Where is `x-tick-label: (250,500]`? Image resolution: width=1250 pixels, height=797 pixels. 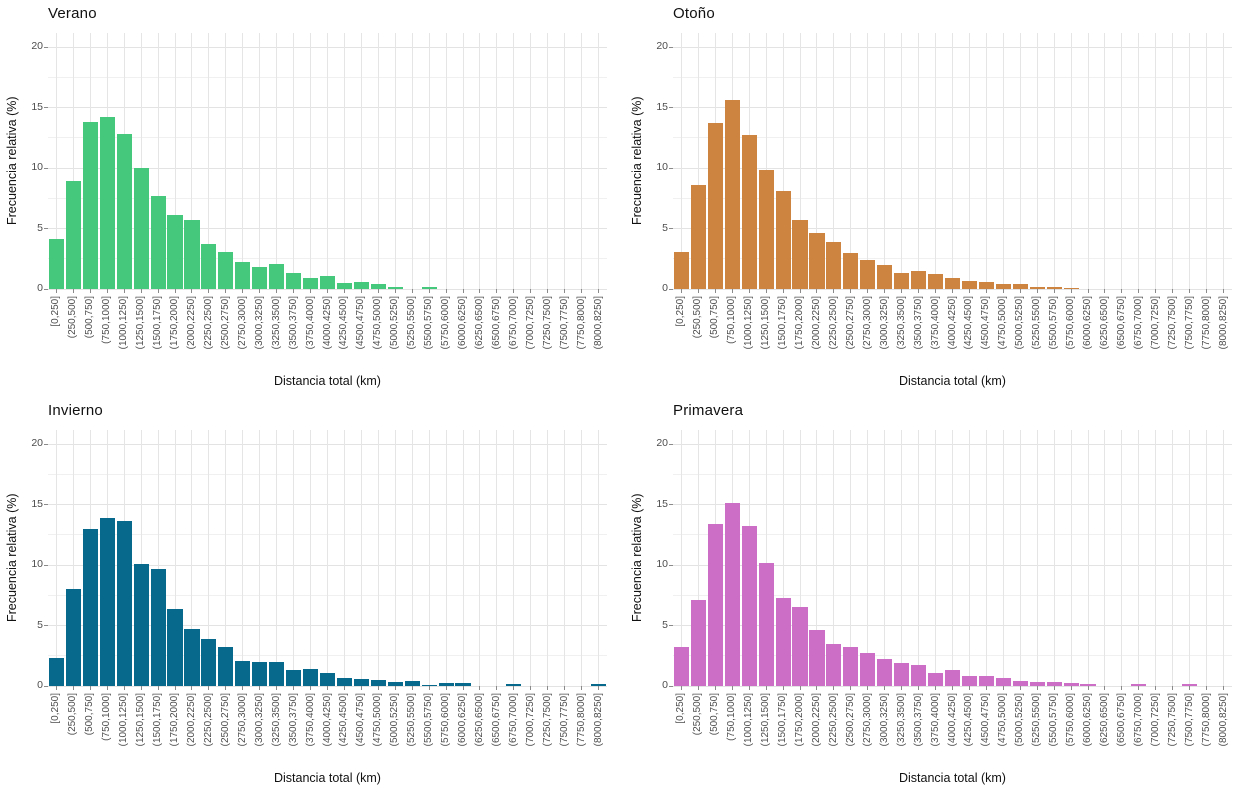
x-tick-label: (250,500] is located at coordinates (698, 714).